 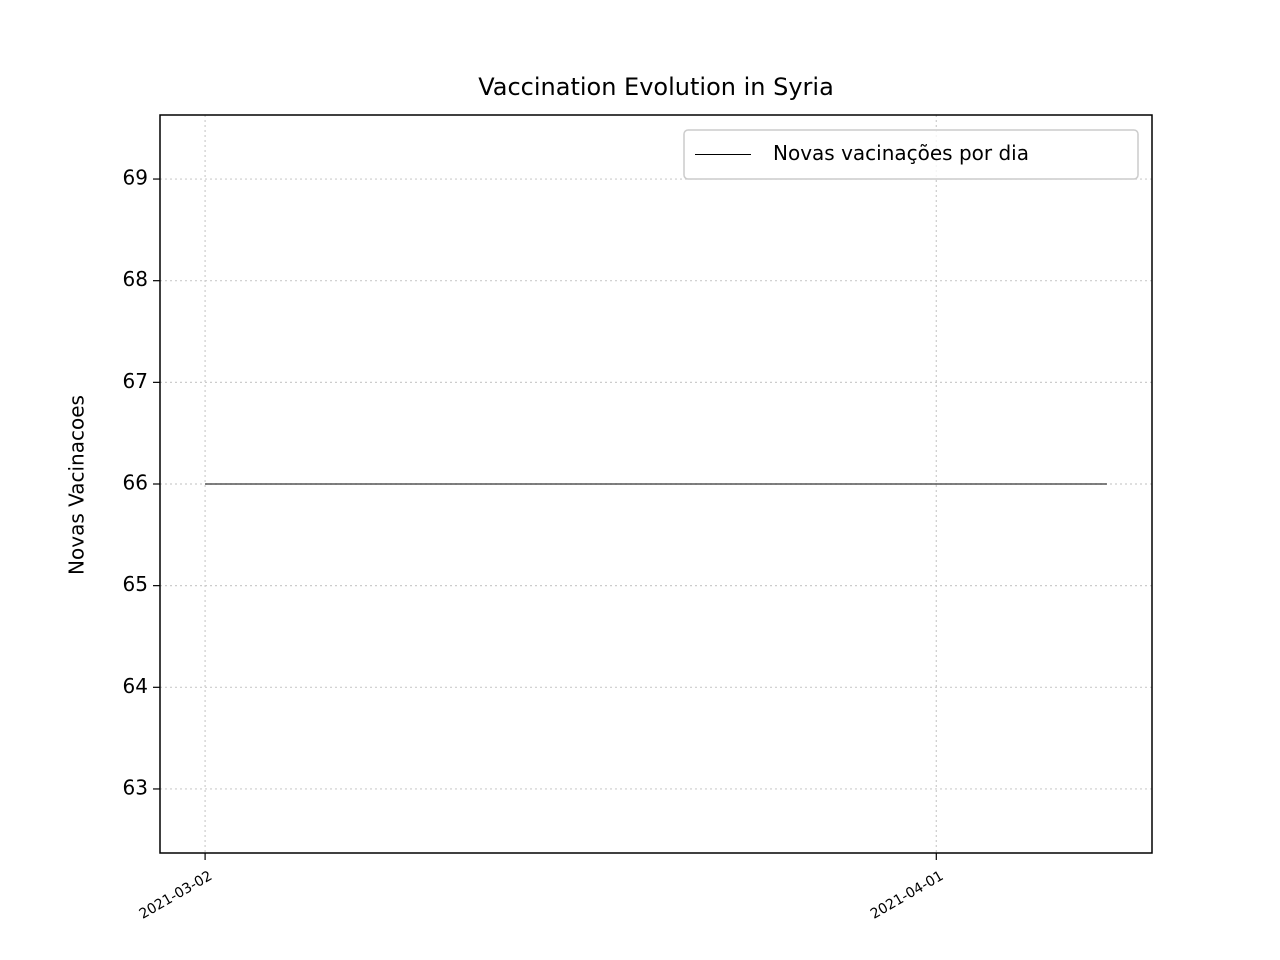 What do you see at coordinates (135, 381) in the screenshot?
I see `y-tick-label: 67` at bounding box center [135, 381].